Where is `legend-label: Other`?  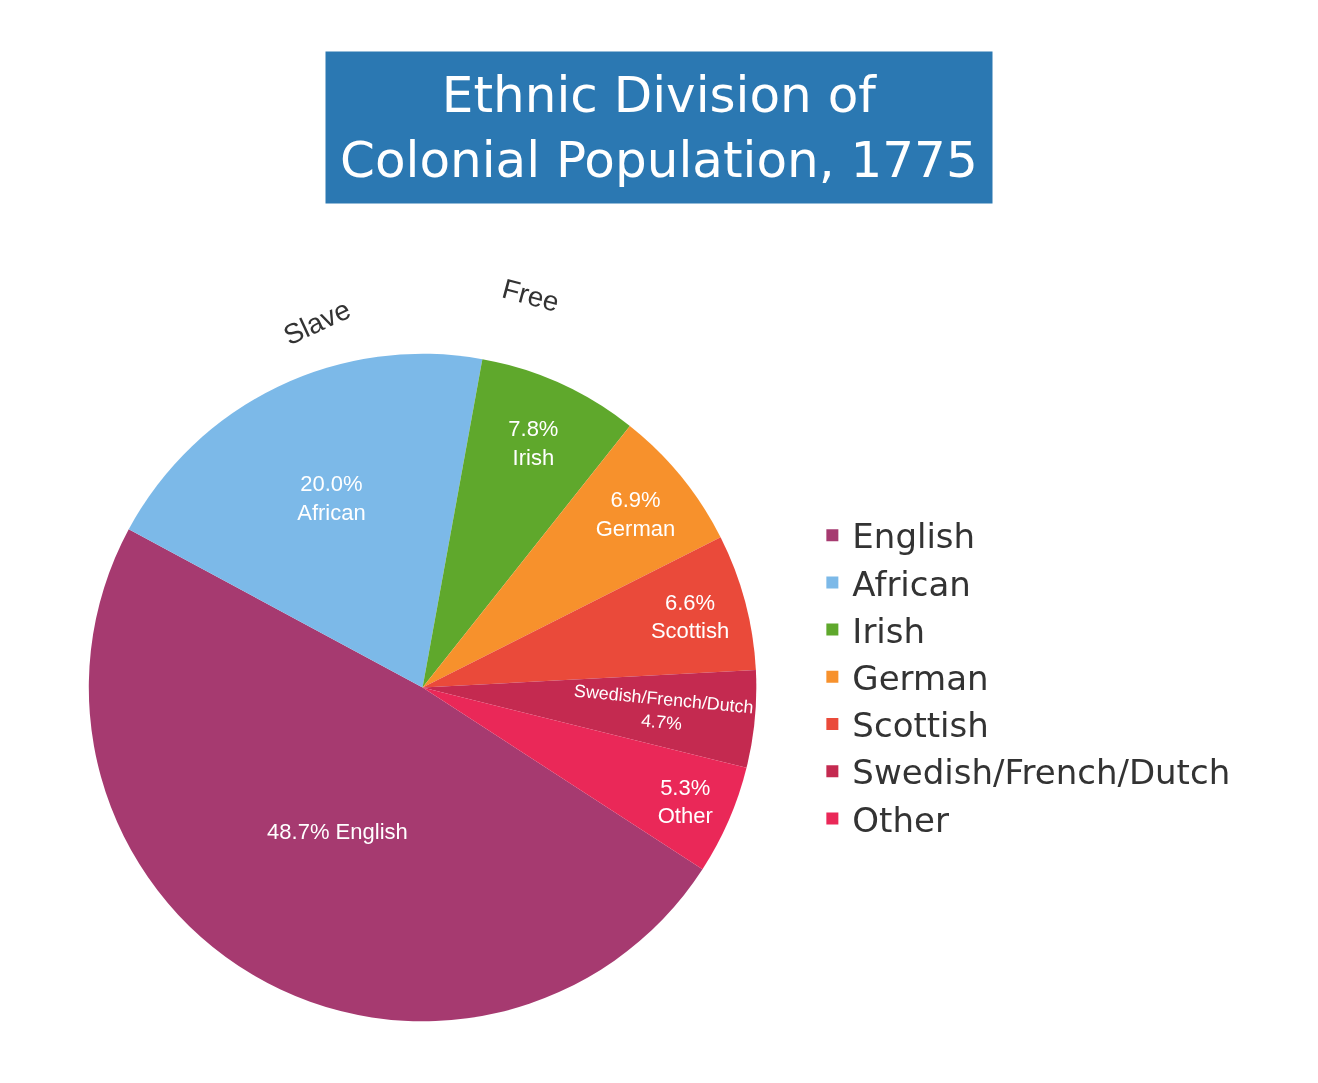 legend-label: Other is located at coordinates (900, 819).